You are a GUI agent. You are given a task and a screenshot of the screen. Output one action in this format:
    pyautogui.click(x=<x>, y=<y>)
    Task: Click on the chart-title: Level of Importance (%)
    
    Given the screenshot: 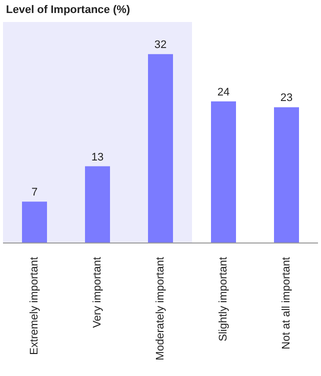 What is the action you would take?
    pyautogui.click(x=68, y=10)
    